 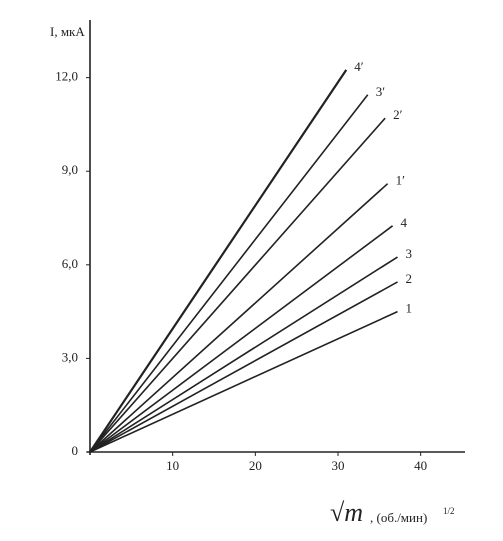 What do you see at coordinates (172, 465) in the screenshot?
I see `x-tick-label: 10` at bounding box center [172, 465].